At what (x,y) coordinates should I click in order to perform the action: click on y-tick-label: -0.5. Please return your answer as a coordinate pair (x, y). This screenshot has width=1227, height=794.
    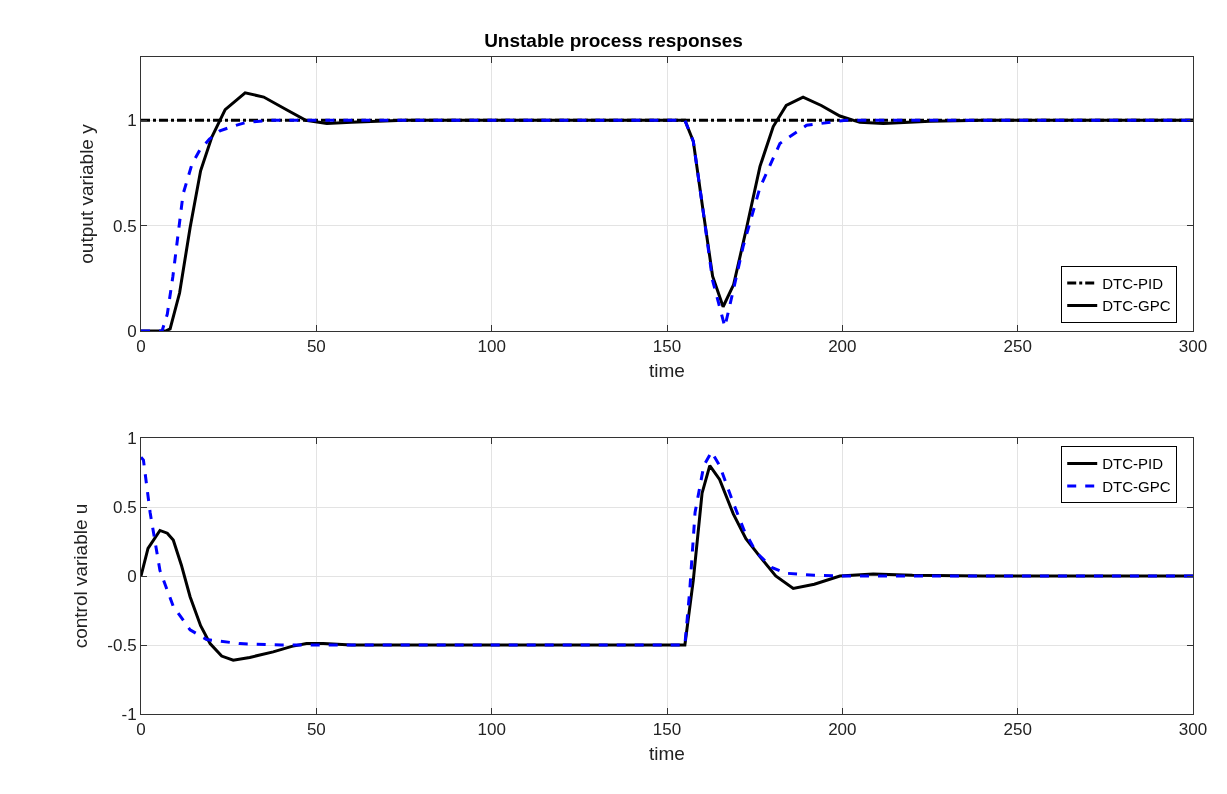
    Looking at the image, I should click on (122, 645).